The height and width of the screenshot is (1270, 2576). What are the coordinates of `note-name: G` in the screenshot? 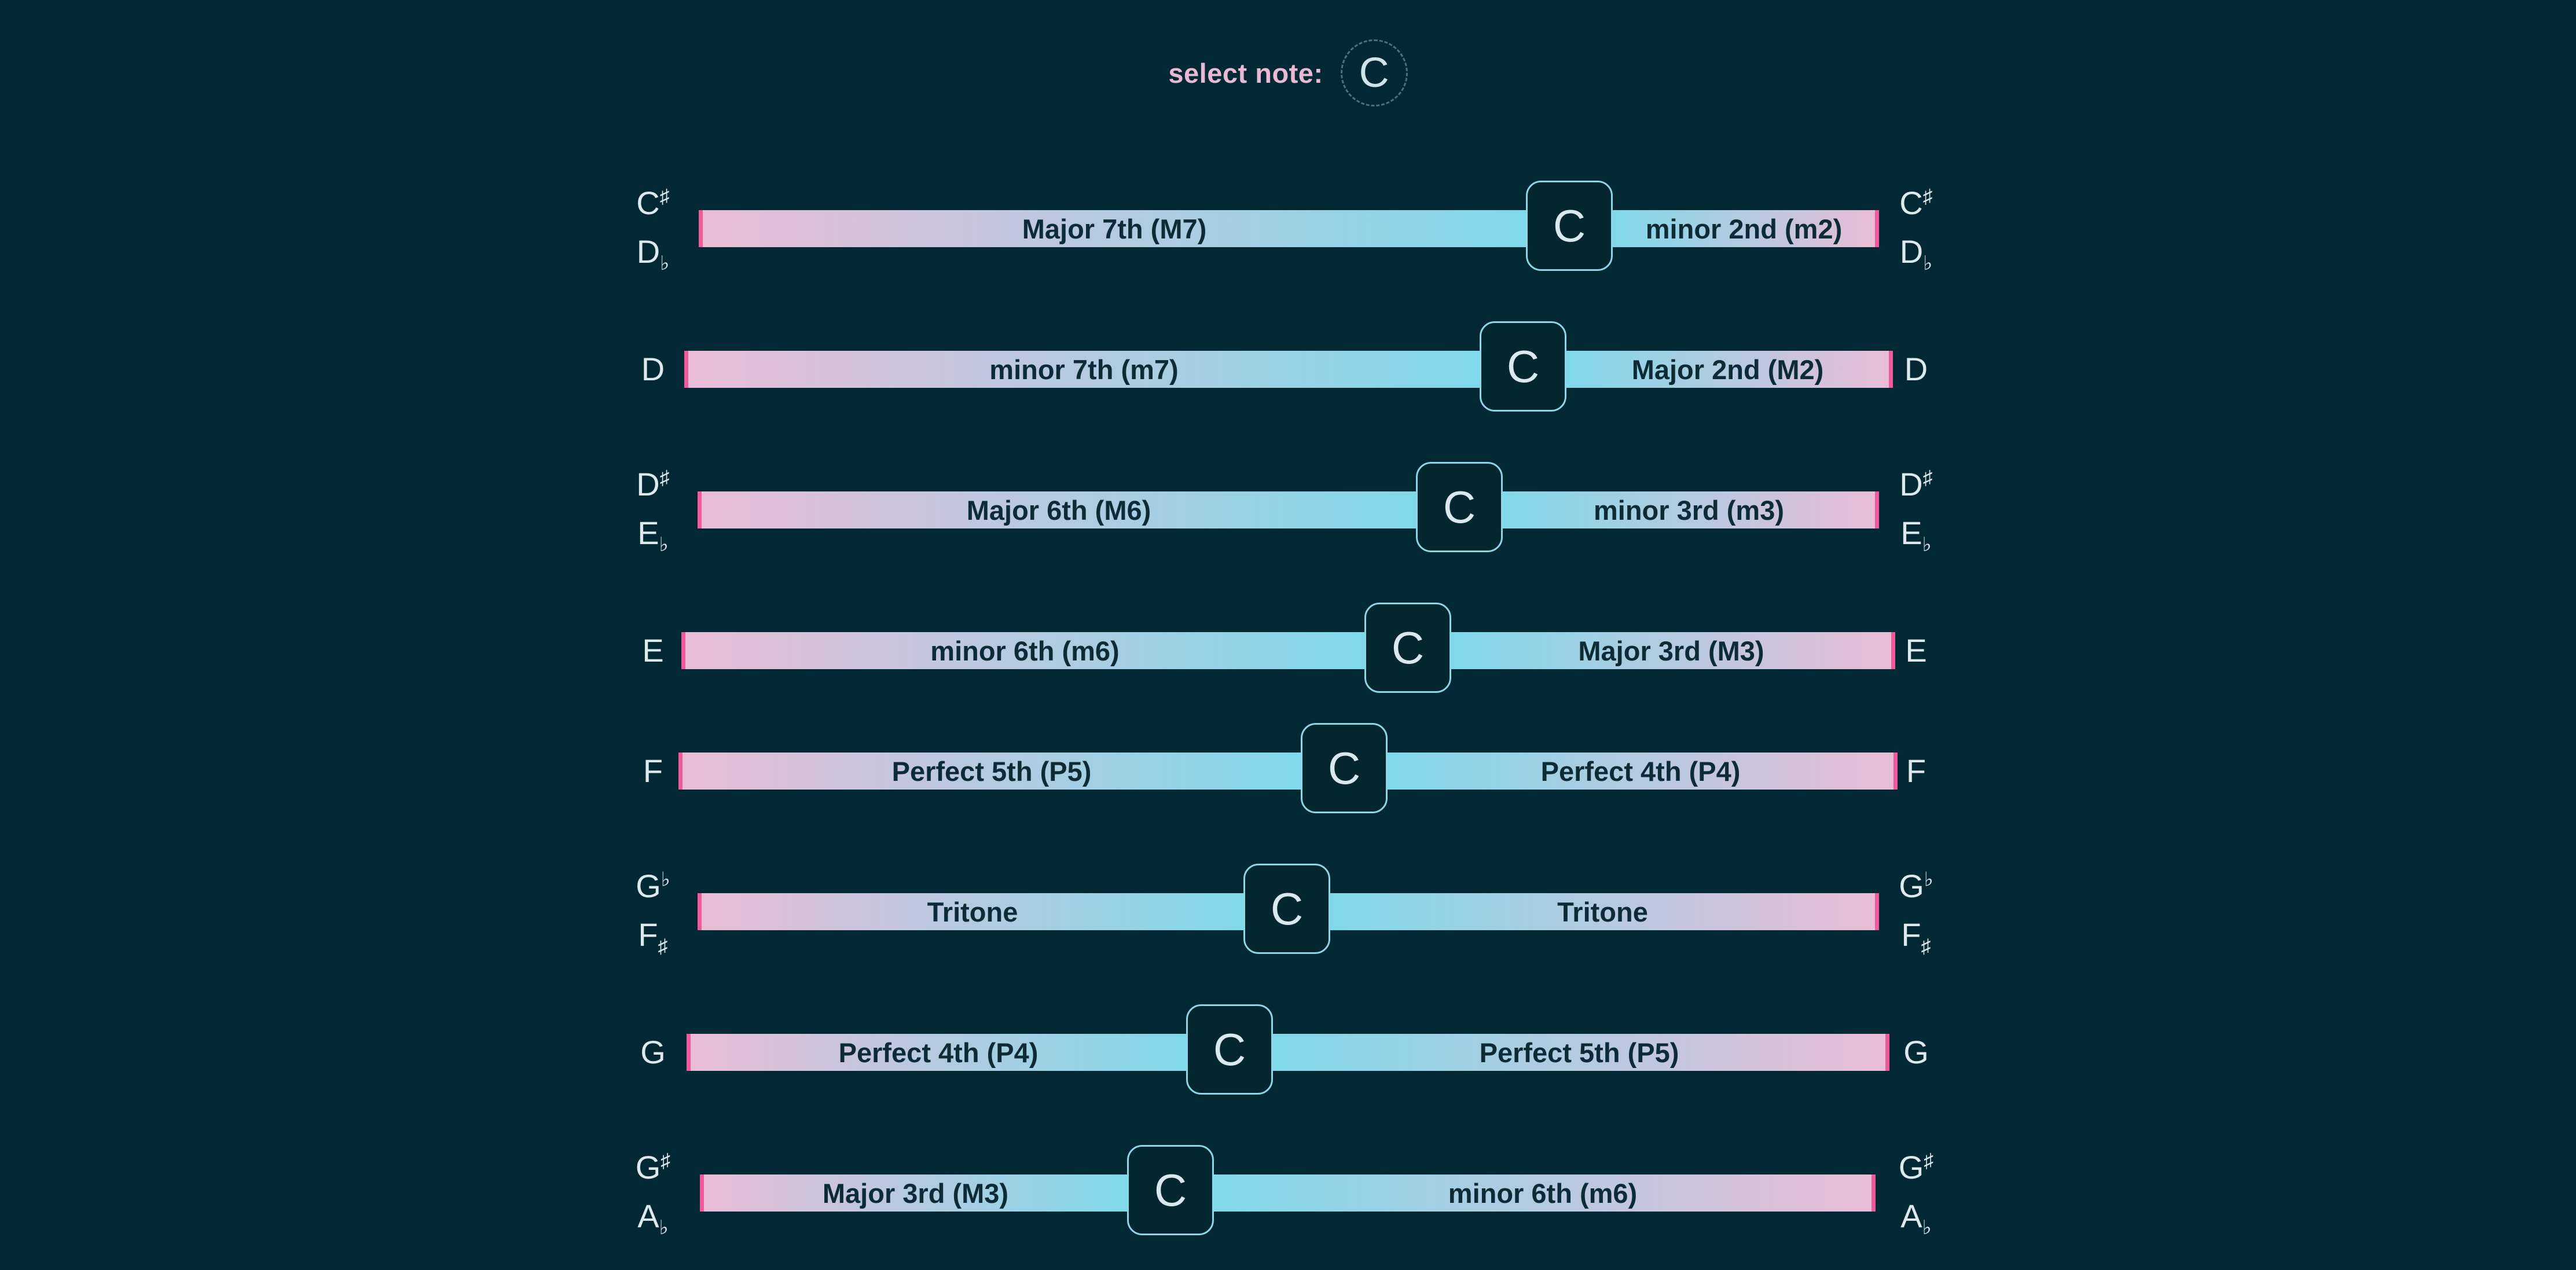 It's located at (653, 1052).